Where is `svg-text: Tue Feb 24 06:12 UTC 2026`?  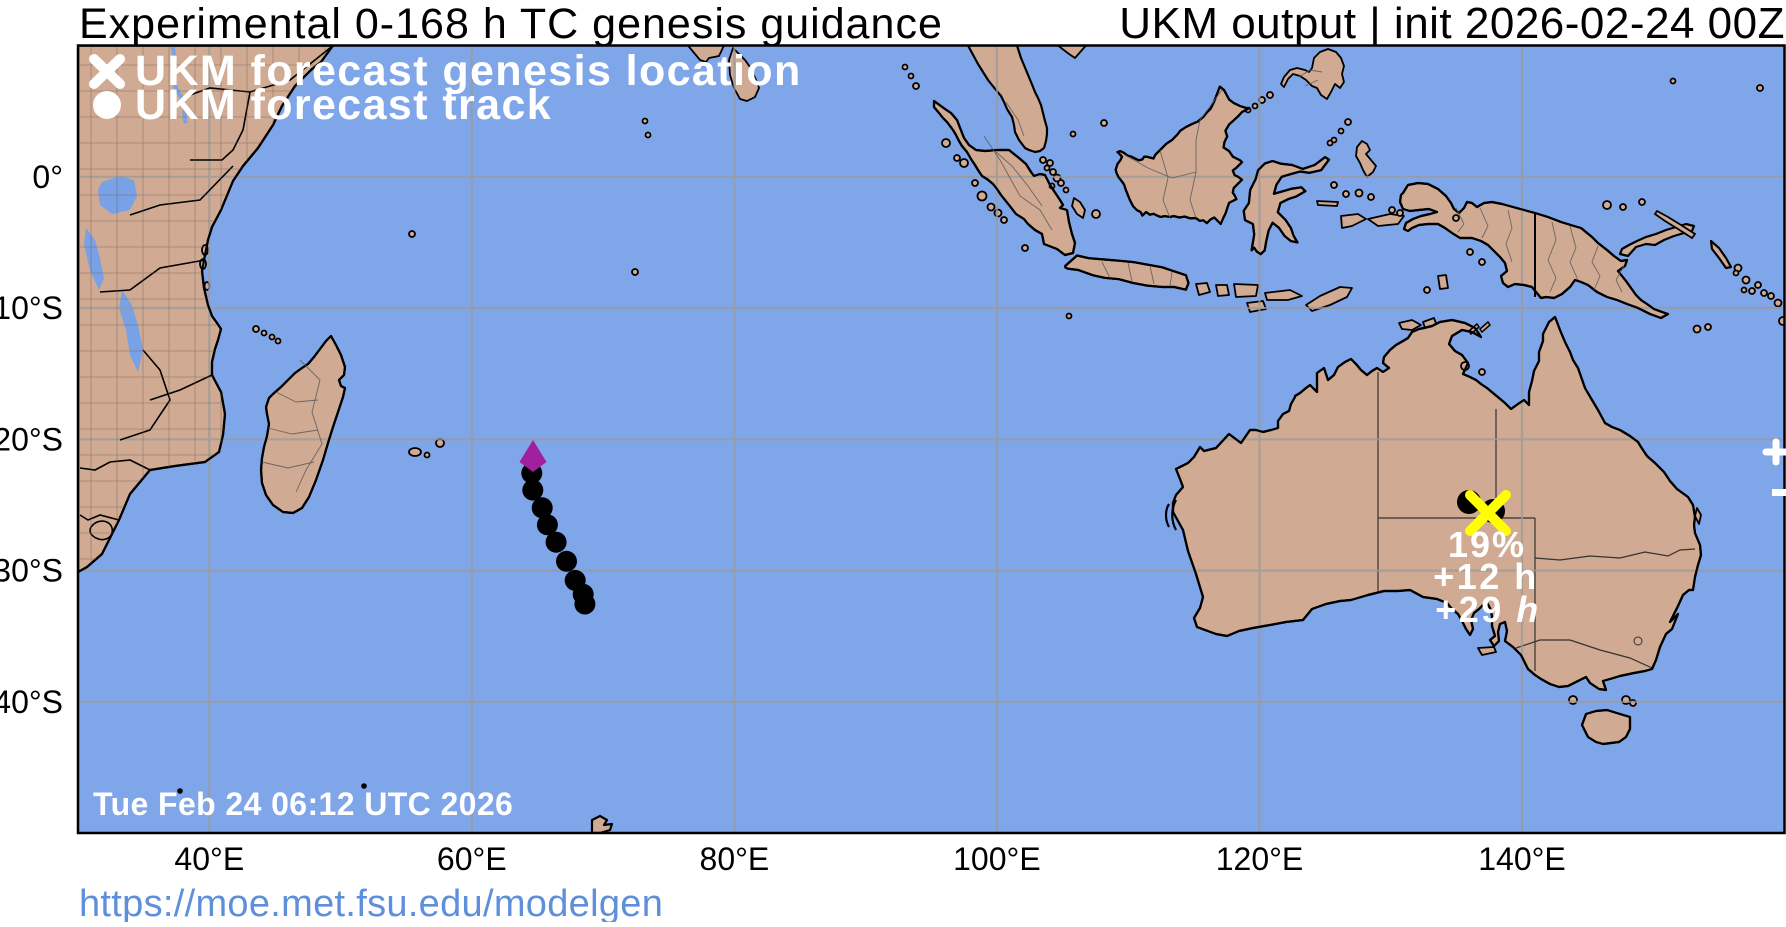
svg-text: Tue Feb 24 06:12 UTC 2026 is located at coordinates (303, 804).